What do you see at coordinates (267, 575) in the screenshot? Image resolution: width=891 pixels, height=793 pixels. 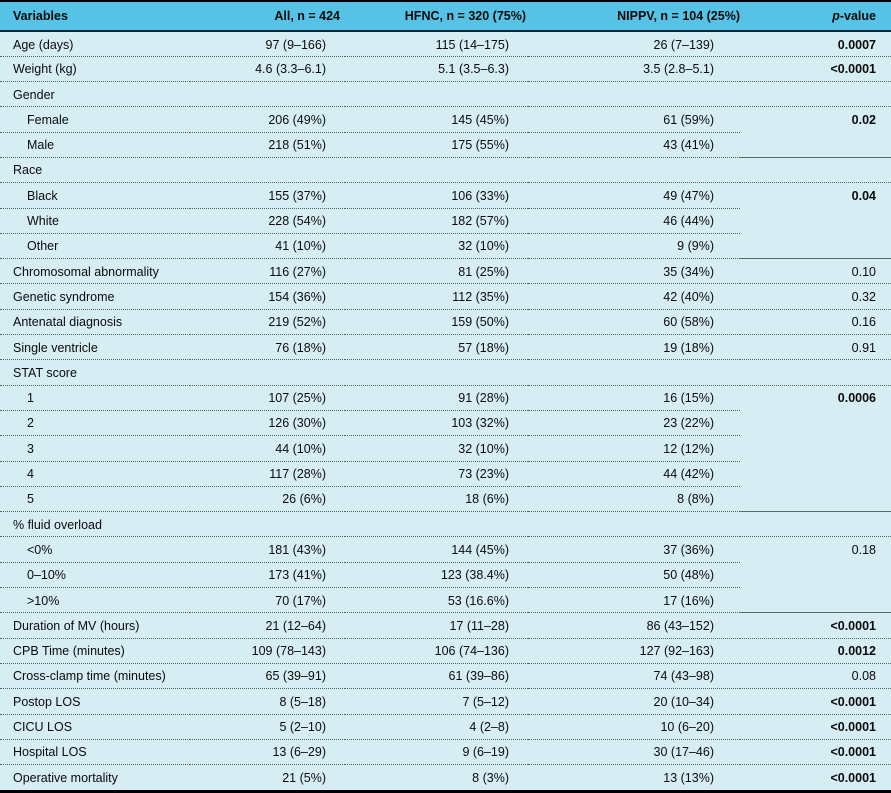 I see `cell-all: 173 (41%)` at bounding box center [267, 575].